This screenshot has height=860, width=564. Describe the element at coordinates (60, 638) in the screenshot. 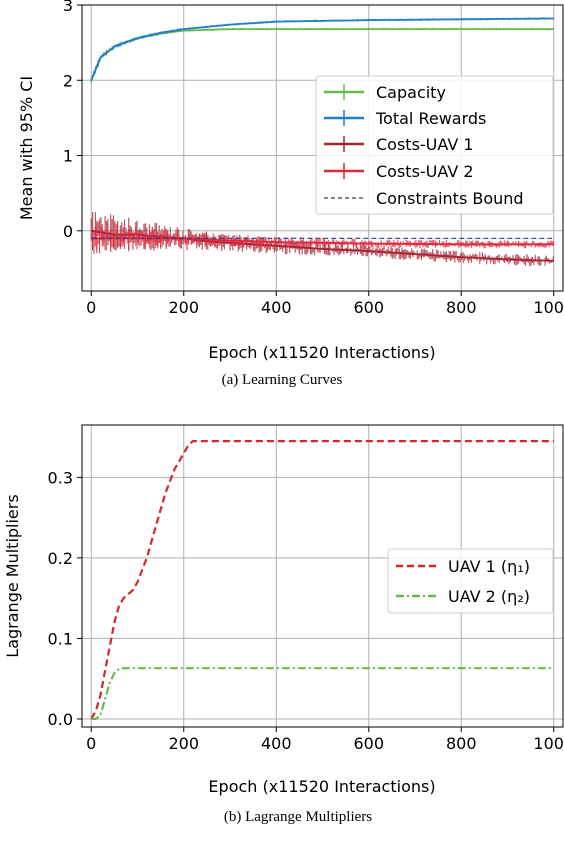

I see `y-tick-label: 0.1` at that location.